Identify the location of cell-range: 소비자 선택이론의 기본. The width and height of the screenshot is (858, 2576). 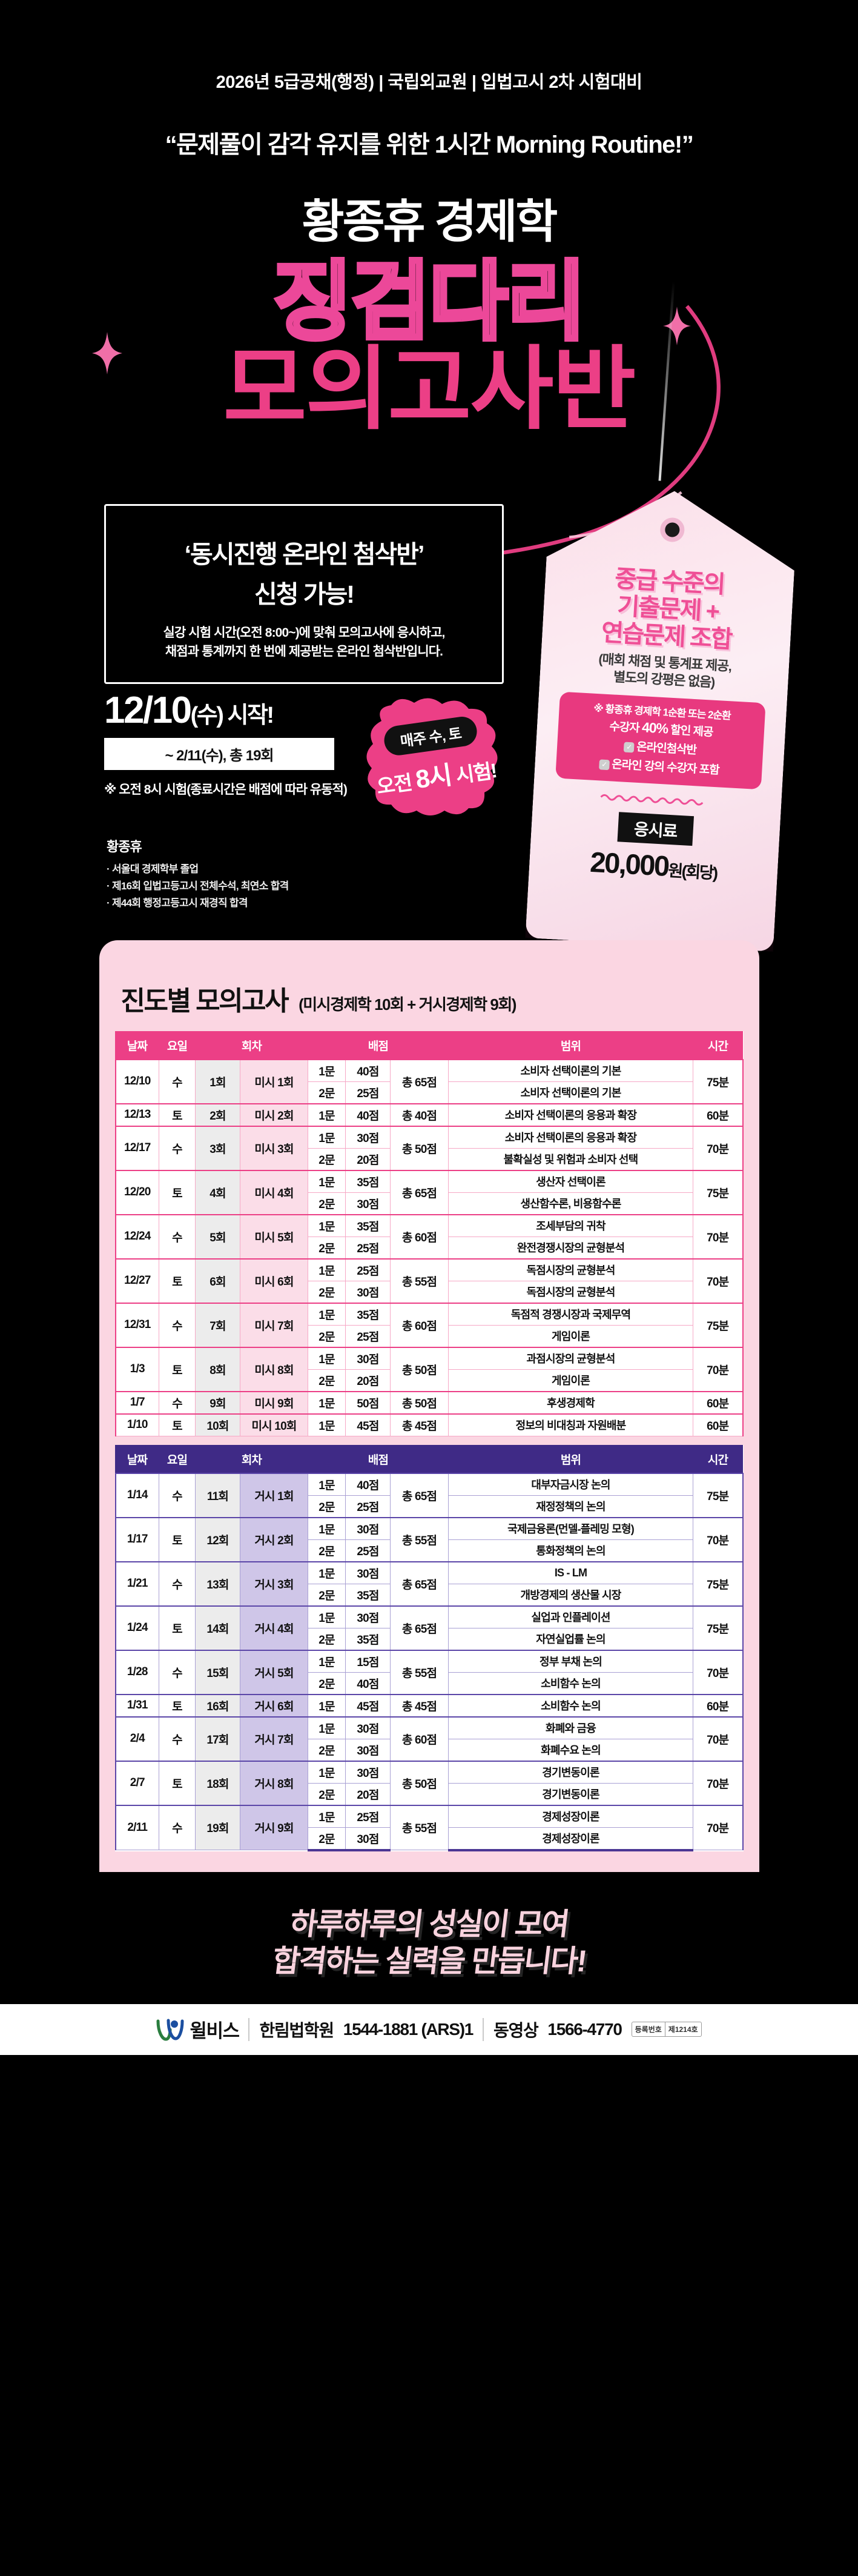
(571, 1092).